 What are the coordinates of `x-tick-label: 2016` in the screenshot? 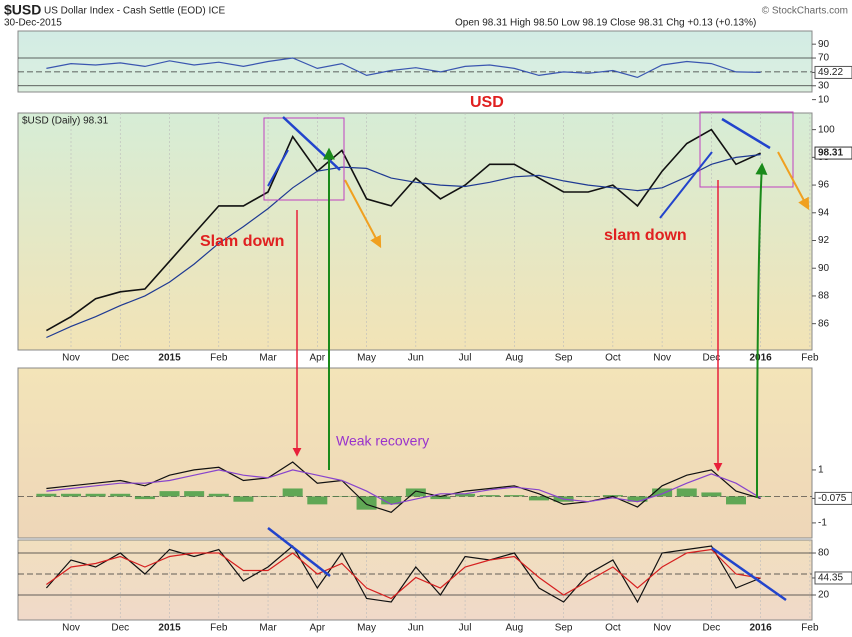 It's located at (761, 628).